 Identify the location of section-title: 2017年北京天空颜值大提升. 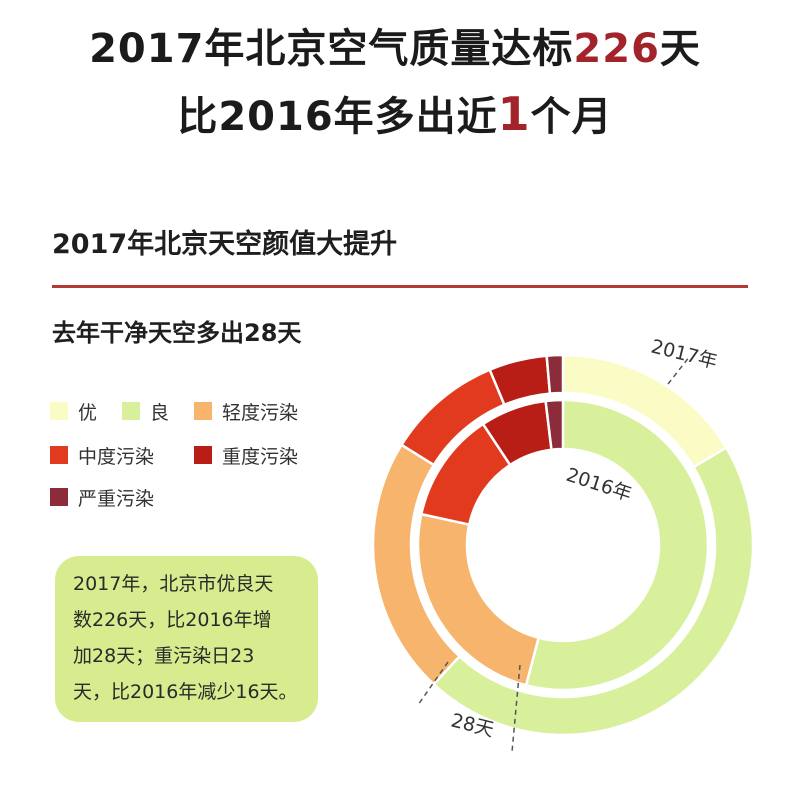
(225, 244).